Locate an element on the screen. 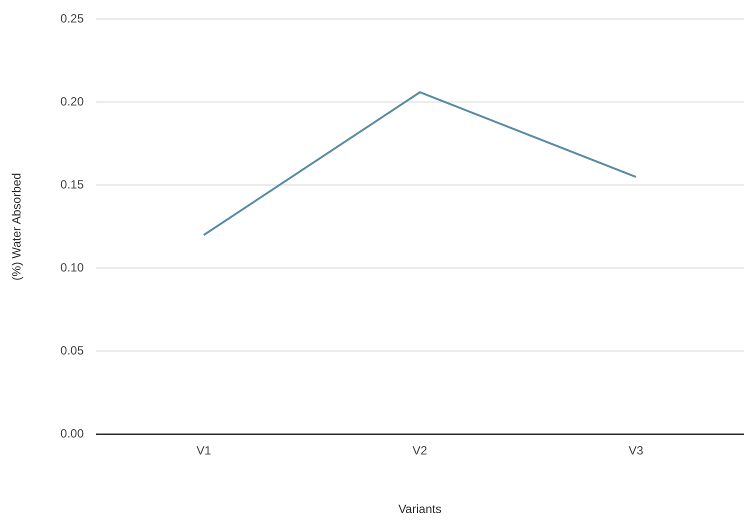 The width and height of the screenshot is (744, 525). x-tick-label: V2 is located at coordinates (420, 451).